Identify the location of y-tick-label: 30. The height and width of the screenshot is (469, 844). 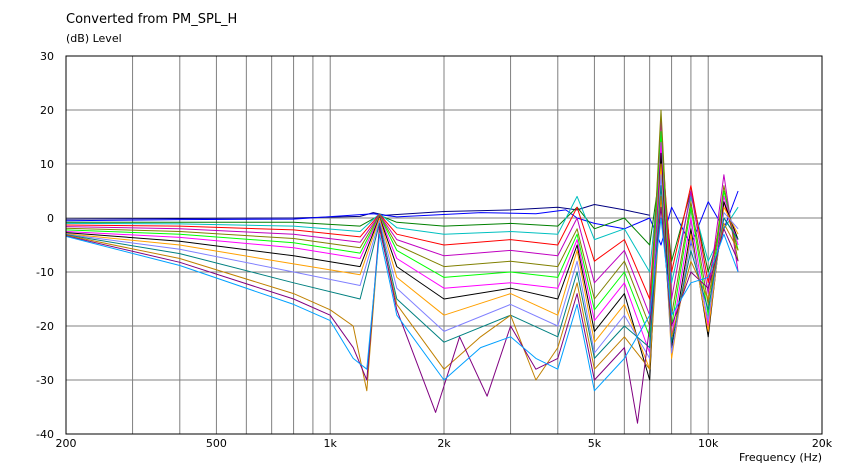
(47, 56).